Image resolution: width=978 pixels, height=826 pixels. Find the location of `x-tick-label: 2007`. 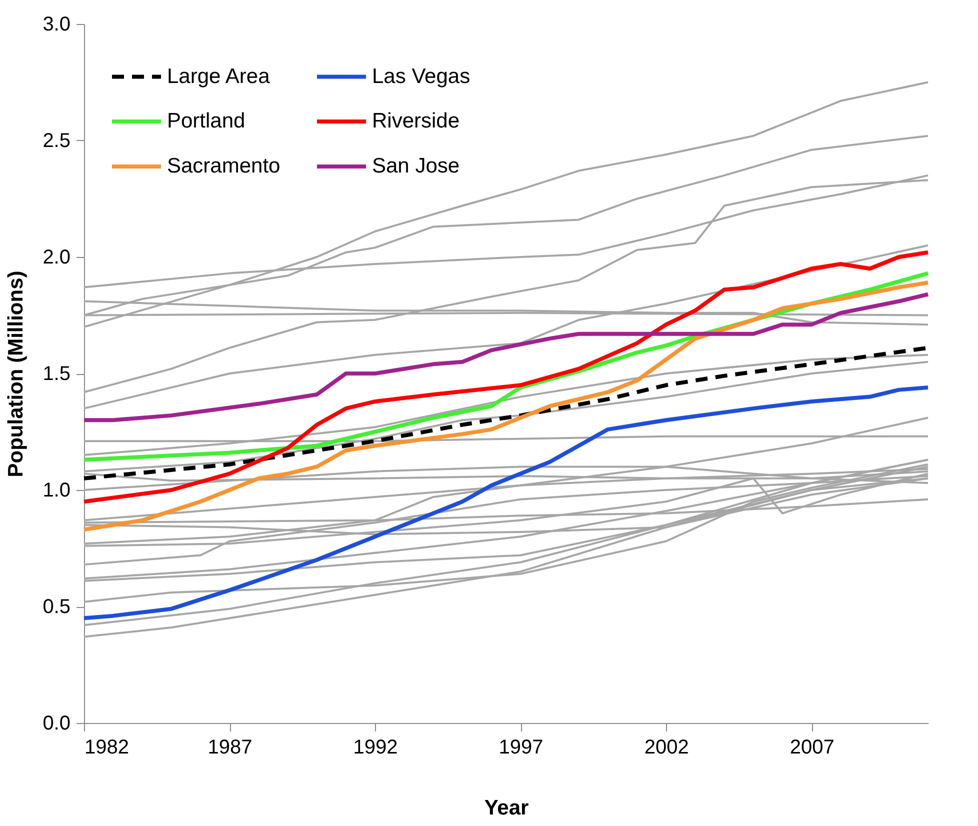

x-tick-label: 2007 is located at coordinates (812, 747).